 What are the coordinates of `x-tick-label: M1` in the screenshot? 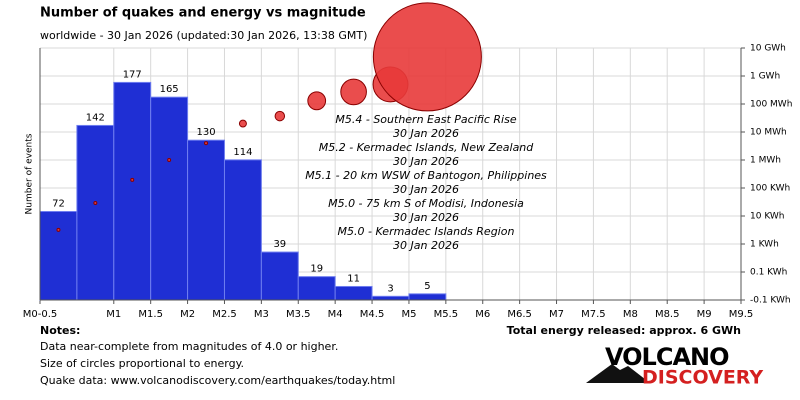 It's located at (113, 314).